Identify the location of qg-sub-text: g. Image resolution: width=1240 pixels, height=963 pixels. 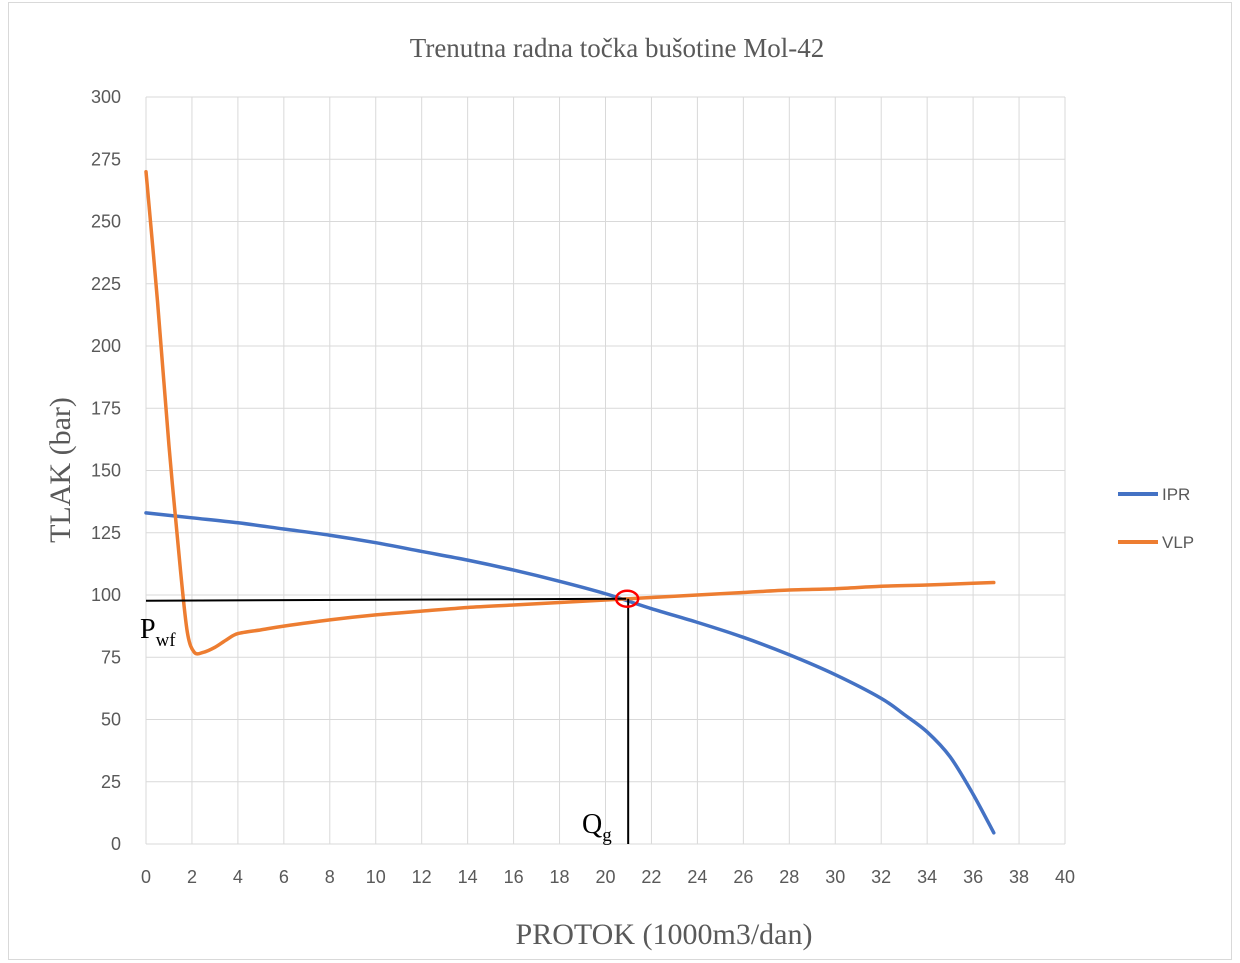
(607, 835).